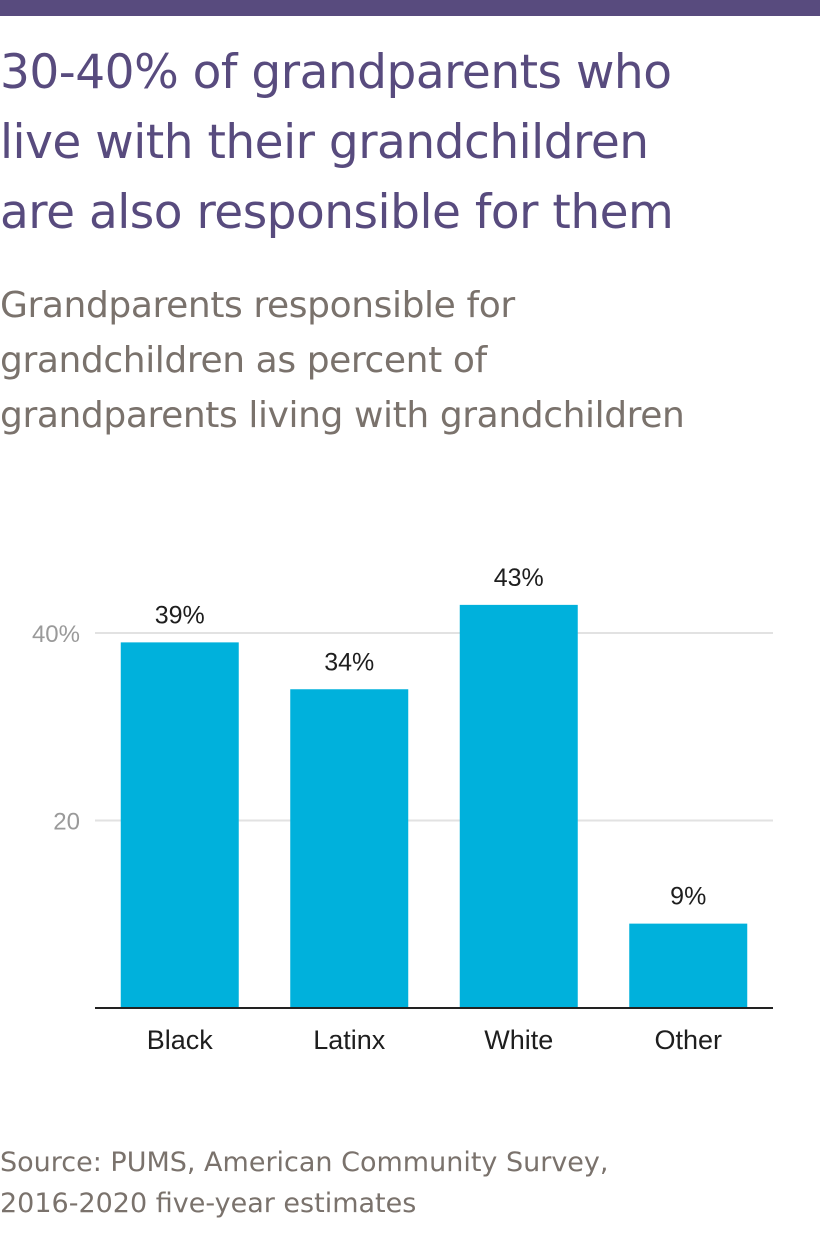  Describe the element at coordinates (688, 1040) in the screenshot. I see `x-tick-label: Other` at that location.